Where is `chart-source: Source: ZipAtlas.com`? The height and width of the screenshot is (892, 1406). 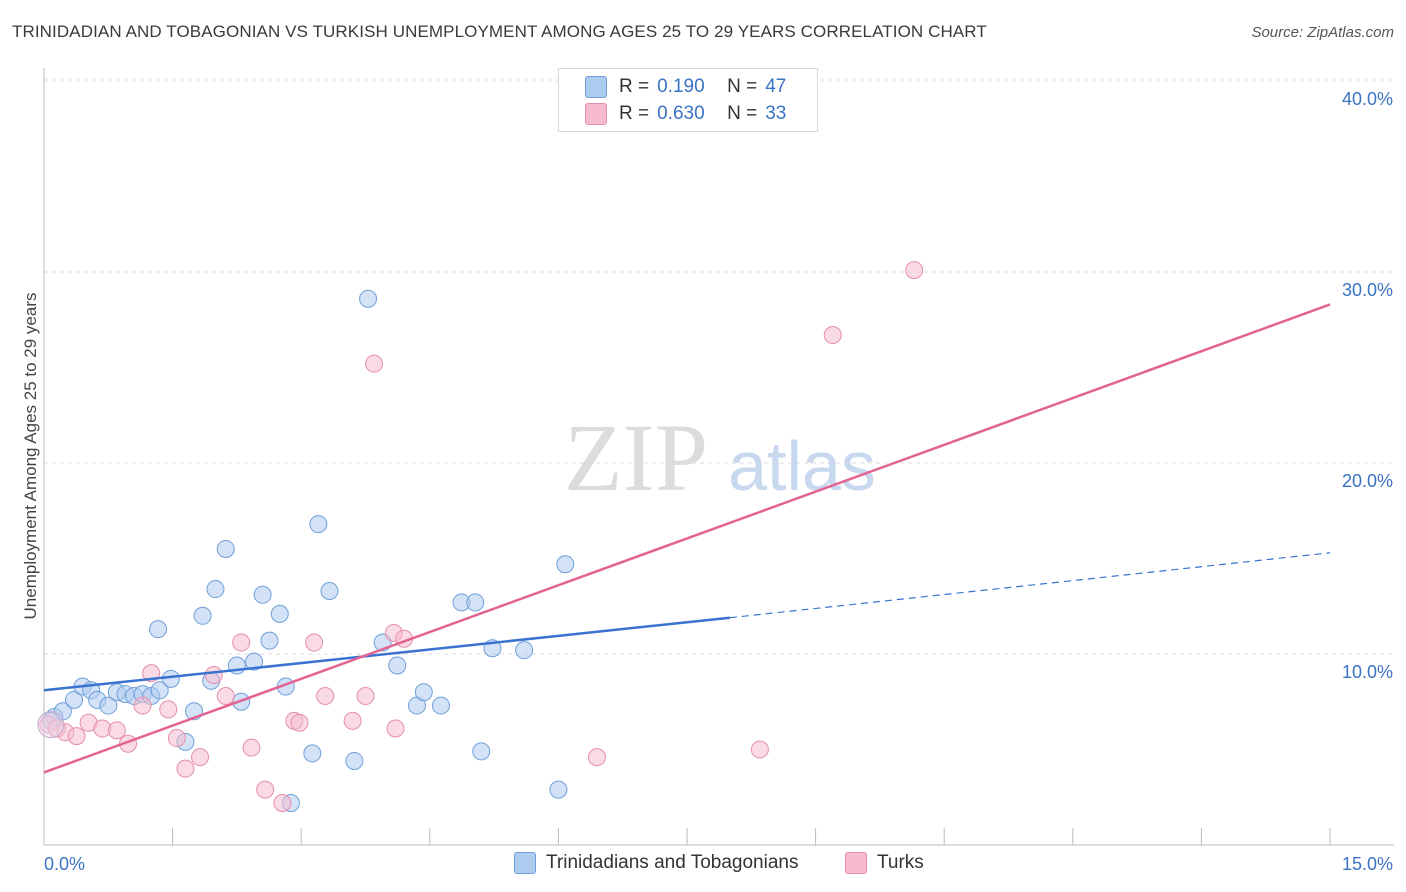 chart-source: Source: ZipAtlas.com is located at coordinates (1322, 32).